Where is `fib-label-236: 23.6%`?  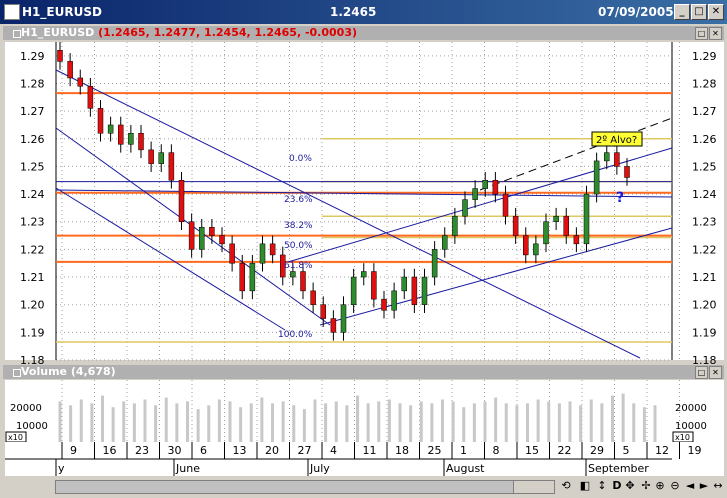
fib-label-236: 23.6% is located at coordinates (298, 200).